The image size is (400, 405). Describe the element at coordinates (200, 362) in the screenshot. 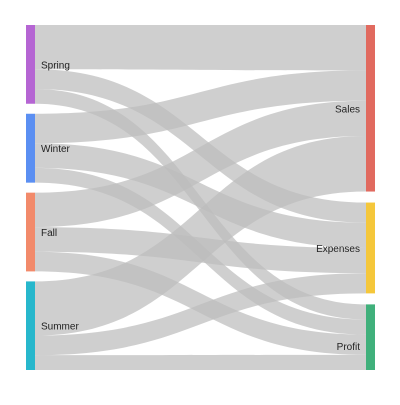

I see `link-summer-profit` at that location.